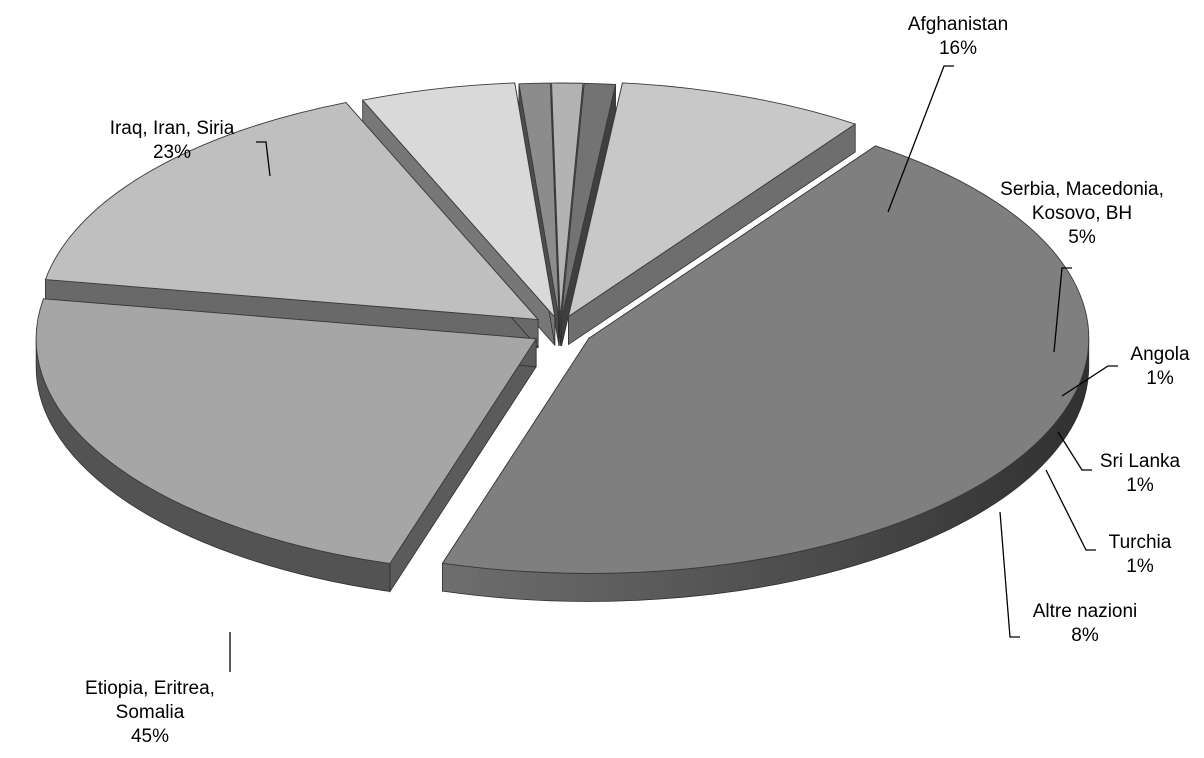 This screenshot has width=1204, height=758. What do you see at coordinates (1140, 566) in the screenshot?
I see `slice-value-label-6: 1%` at bounding box center [1140, 566].